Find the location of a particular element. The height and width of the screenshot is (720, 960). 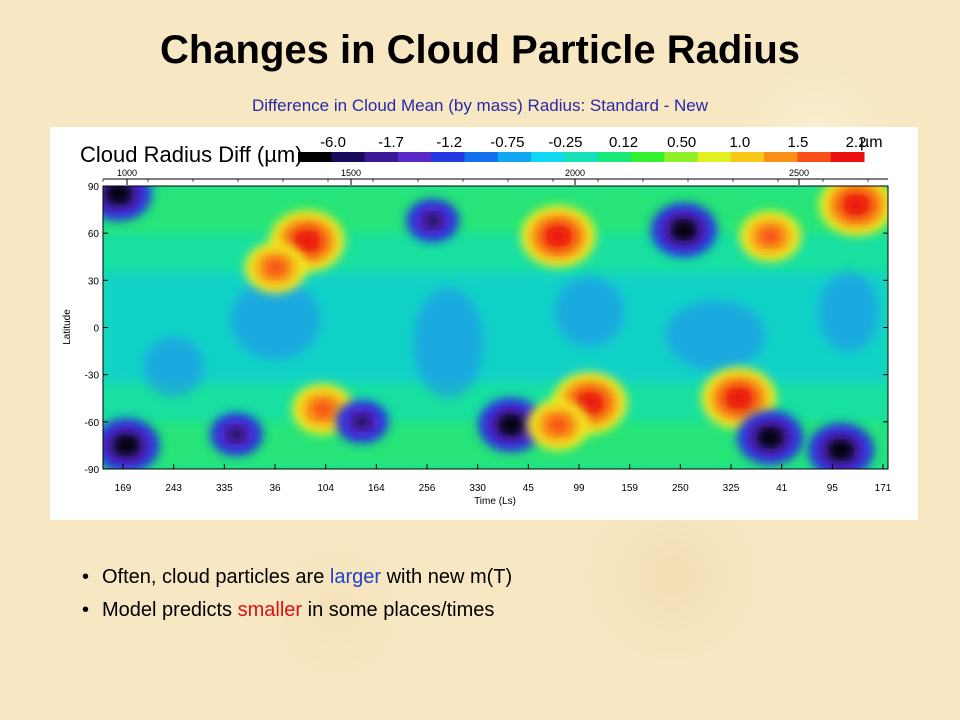

x-tick-label: 256 is located at coordinates (427, 488).